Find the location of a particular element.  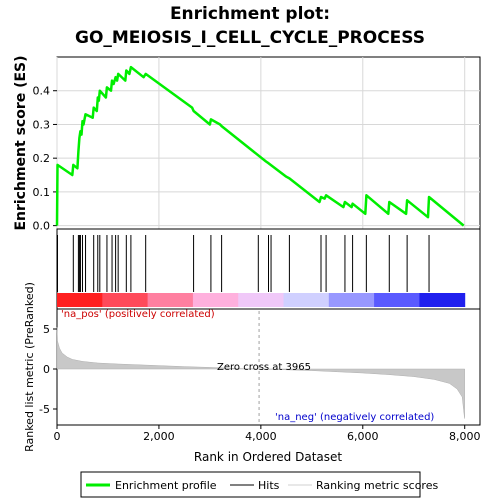

x-tick-label: 8,000 is located at coordinates (465, 436).